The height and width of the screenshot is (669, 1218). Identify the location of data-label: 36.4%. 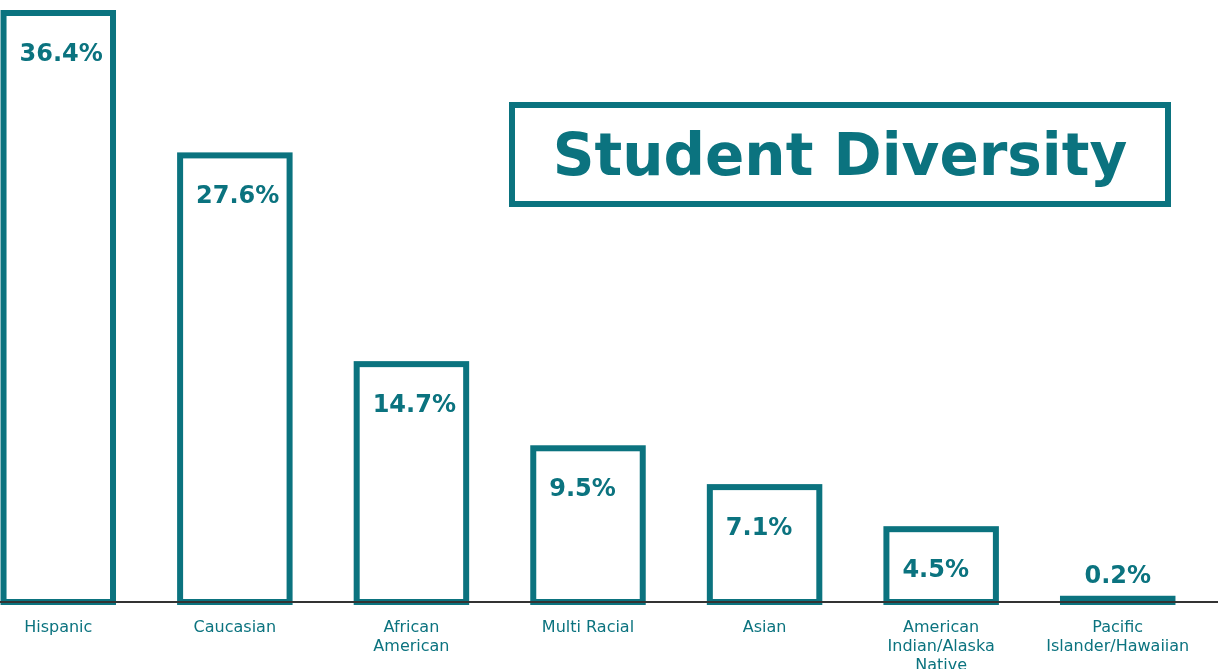
(61, 53).